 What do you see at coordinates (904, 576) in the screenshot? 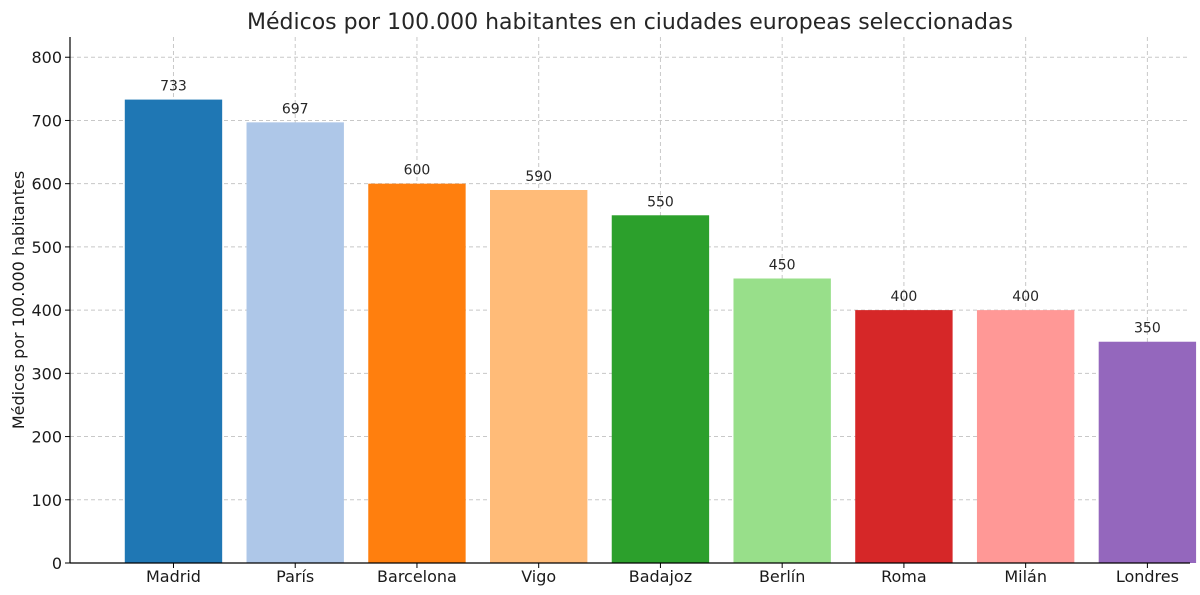
I see `x-tick-label: Roma` at bounding box center [904, 576].